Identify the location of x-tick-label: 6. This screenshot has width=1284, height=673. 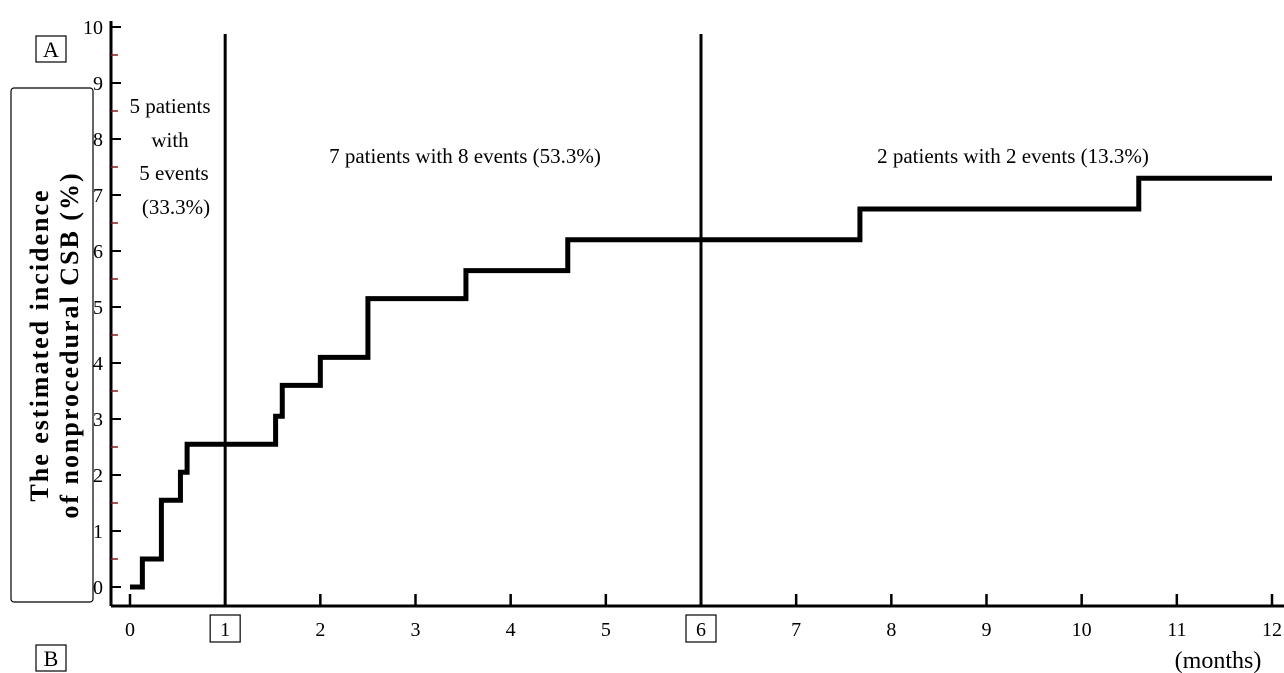
(701, 630).